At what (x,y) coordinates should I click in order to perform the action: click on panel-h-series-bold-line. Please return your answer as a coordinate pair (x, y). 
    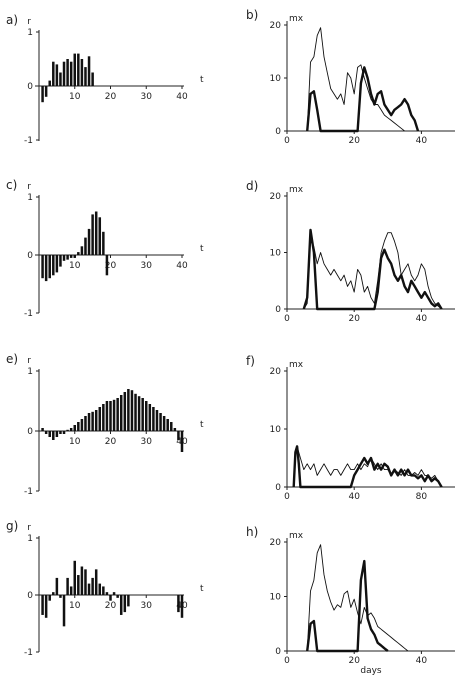
    Looking at the image, I should click on (347, 606).